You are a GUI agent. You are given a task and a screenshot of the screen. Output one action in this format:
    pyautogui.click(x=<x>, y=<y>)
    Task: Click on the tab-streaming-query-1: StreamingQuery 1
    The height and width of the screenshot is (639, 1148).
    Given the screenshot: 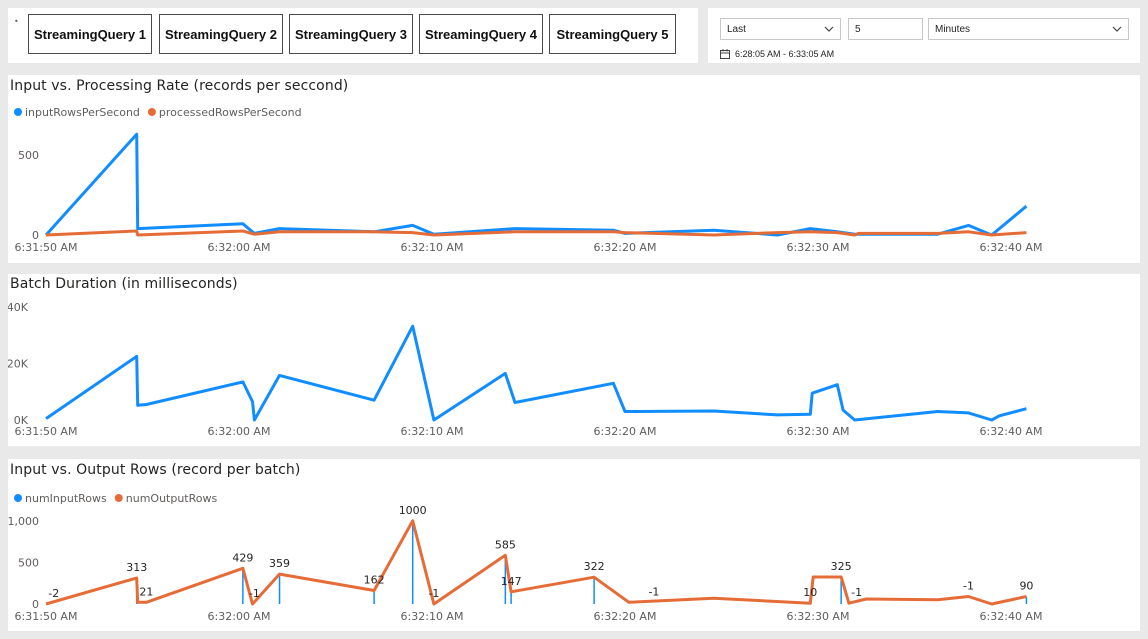 What is the action you would take?
    pyautogui.click(x=90, y=34)
    